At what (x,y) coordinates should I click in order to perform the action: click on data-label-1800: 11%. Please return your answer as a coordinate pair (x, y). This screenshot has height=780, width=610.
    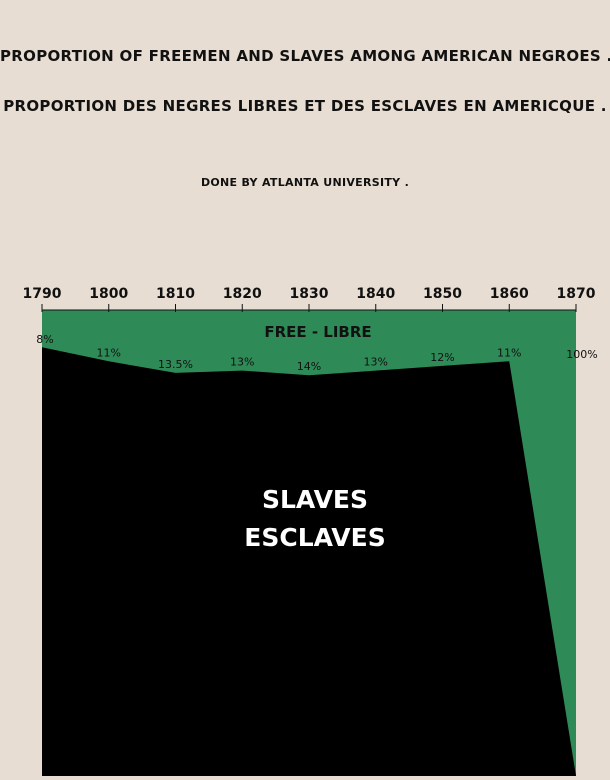
    Looking at the image, I should click on (109, 352).